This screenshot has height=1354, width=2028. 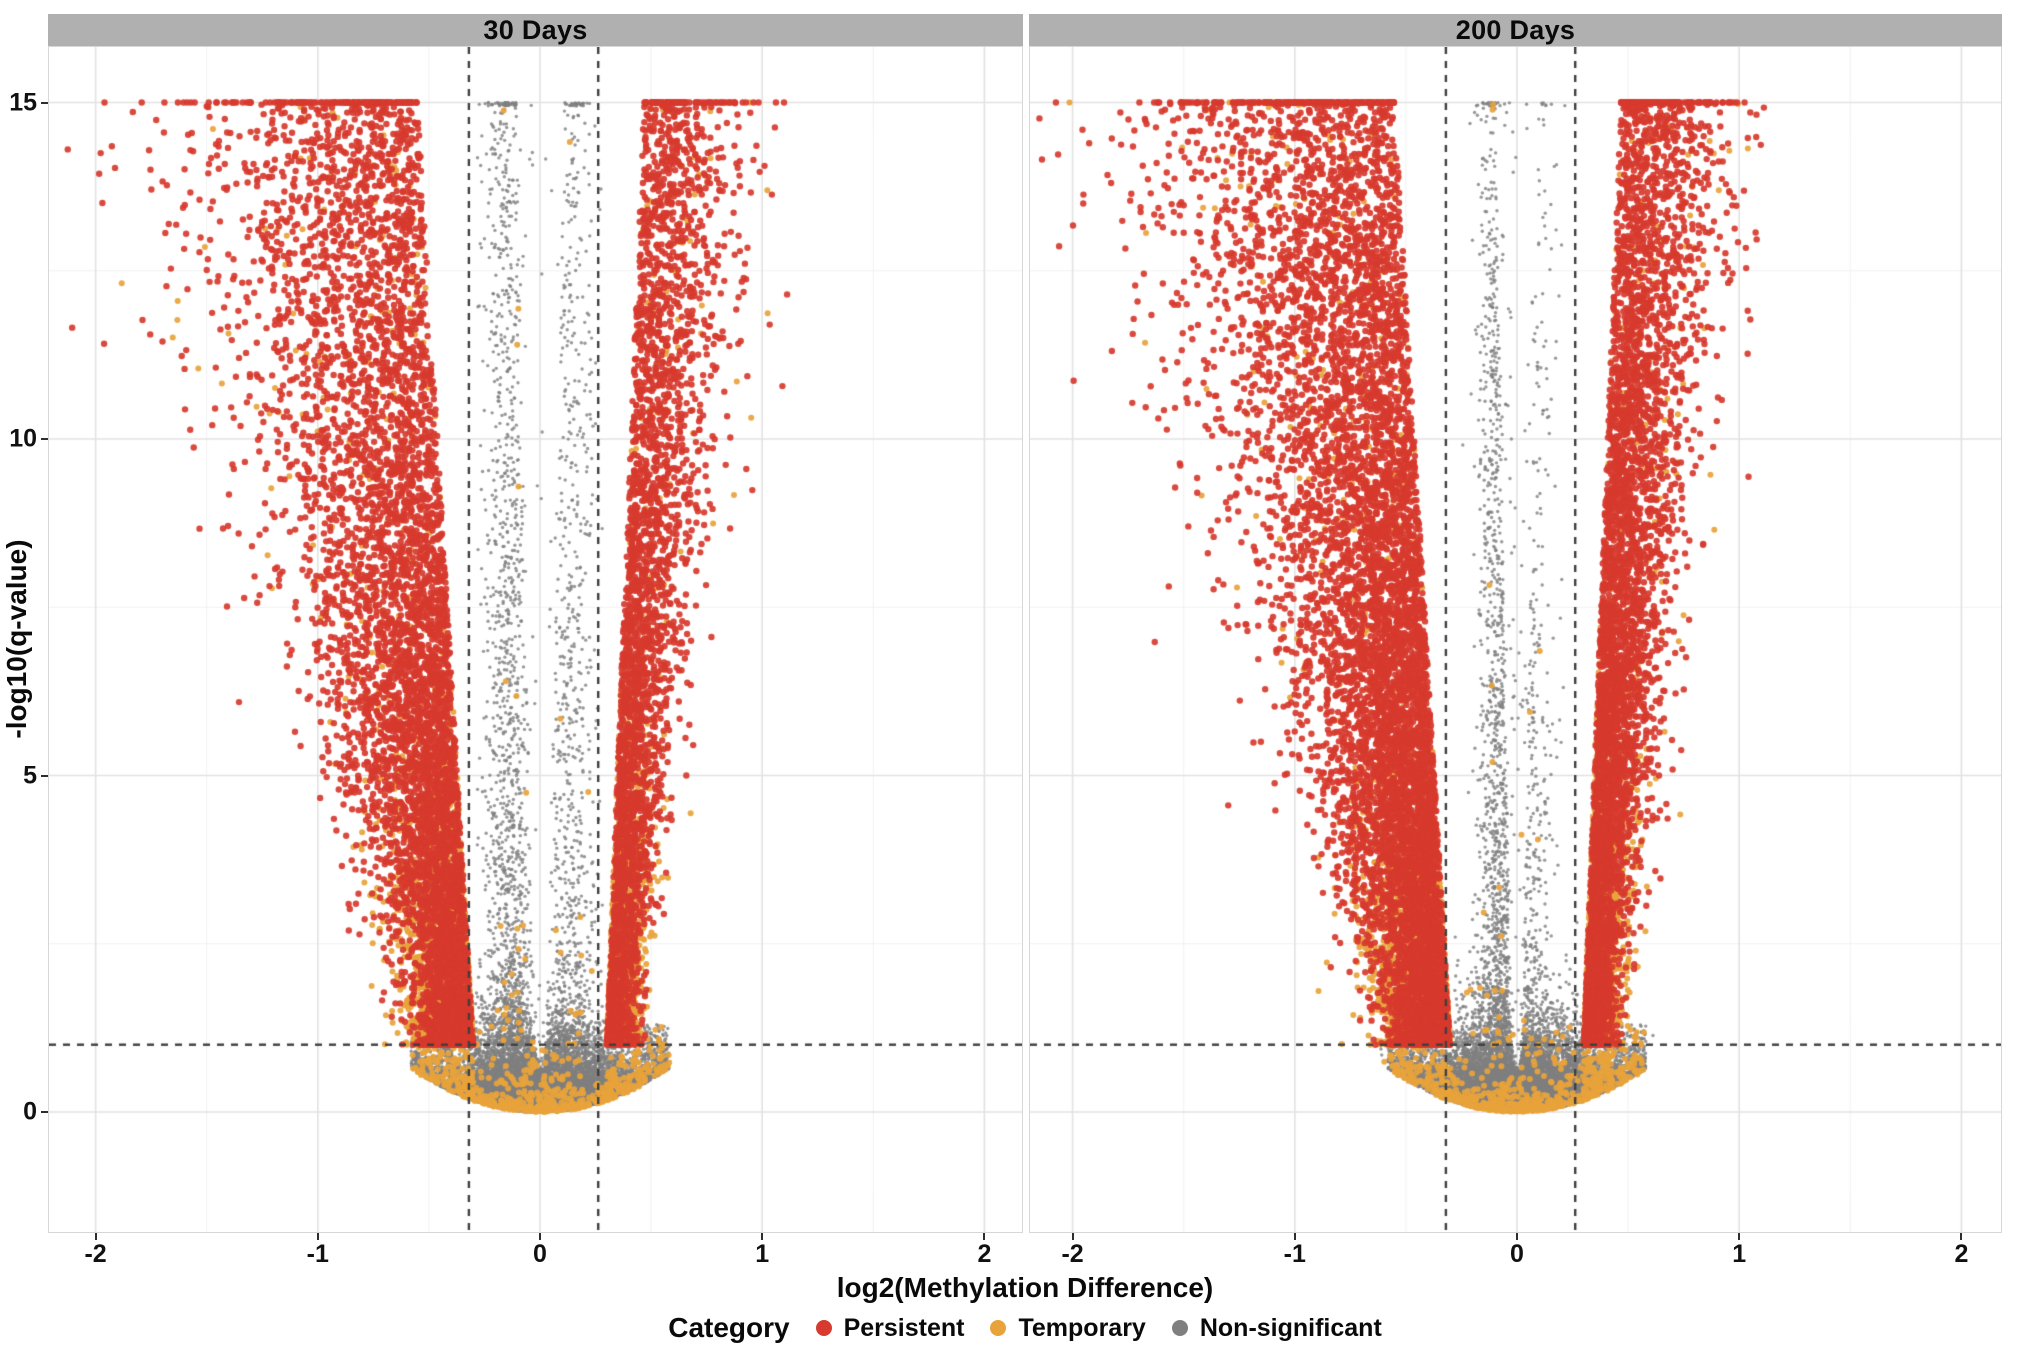 I want to click on legend-items: Persistent Temporary Non-significant, so click(x=1098, y=1328).